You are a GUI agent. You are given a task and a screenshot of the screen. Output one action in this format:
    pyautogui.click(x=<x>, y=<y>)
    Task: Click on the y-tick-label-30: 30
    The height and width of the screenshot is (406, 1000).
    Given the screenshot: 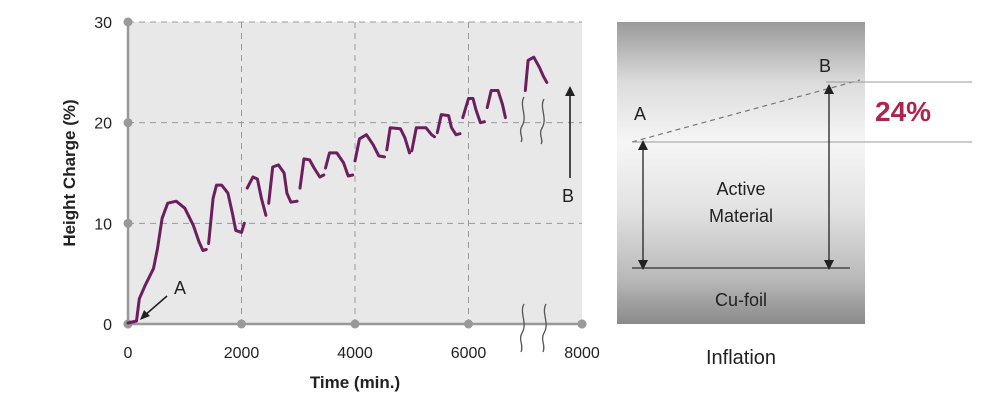 What is the action you would take?
    pyautogui.click(x=103, y=23)
    